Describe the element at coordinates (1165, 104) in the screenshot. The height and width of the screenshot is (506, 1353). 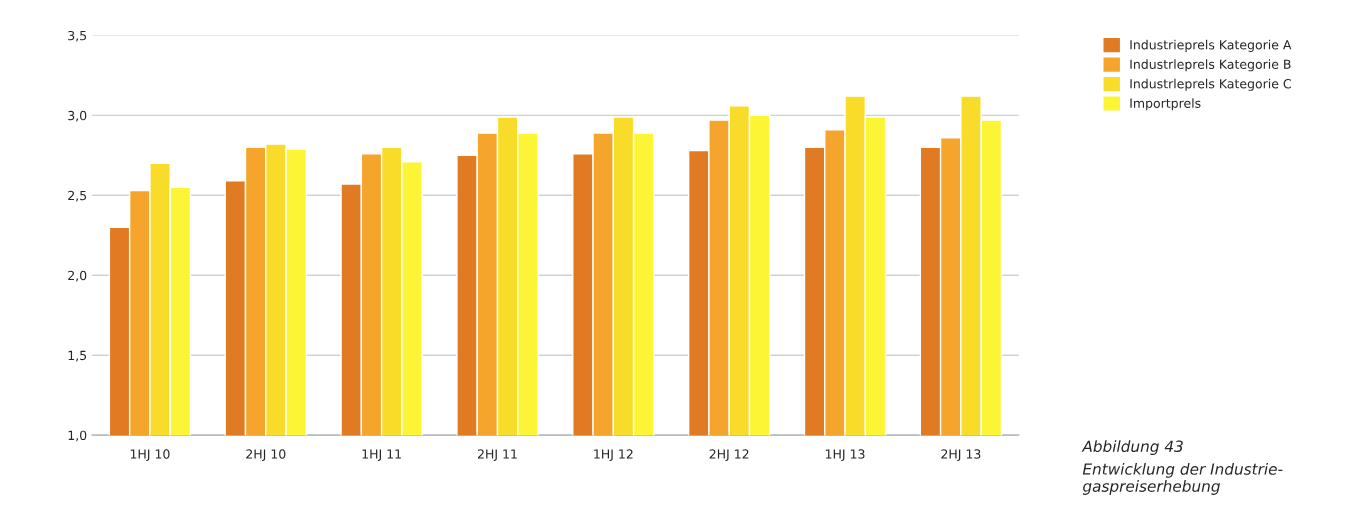
I see `legend-label: Importprels` at that location.